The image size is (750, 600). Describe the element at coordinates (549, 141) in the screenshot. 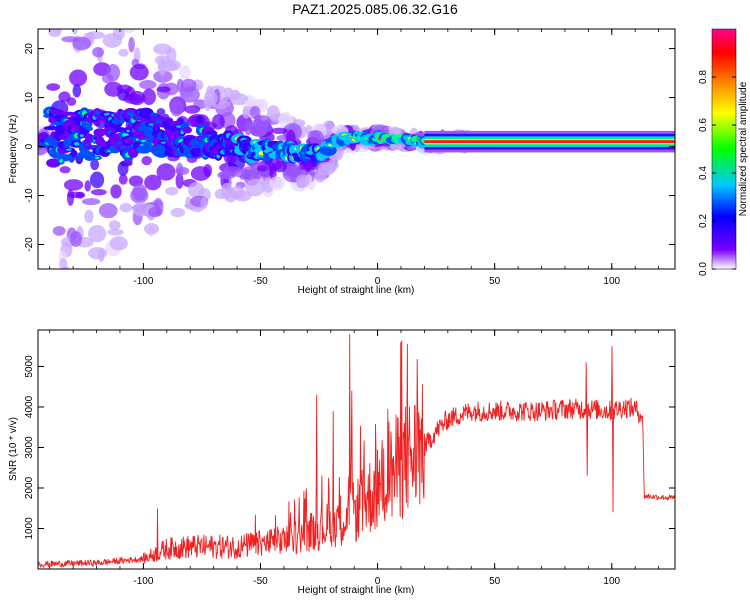

I see `spectrogram-tone-band` at that location.